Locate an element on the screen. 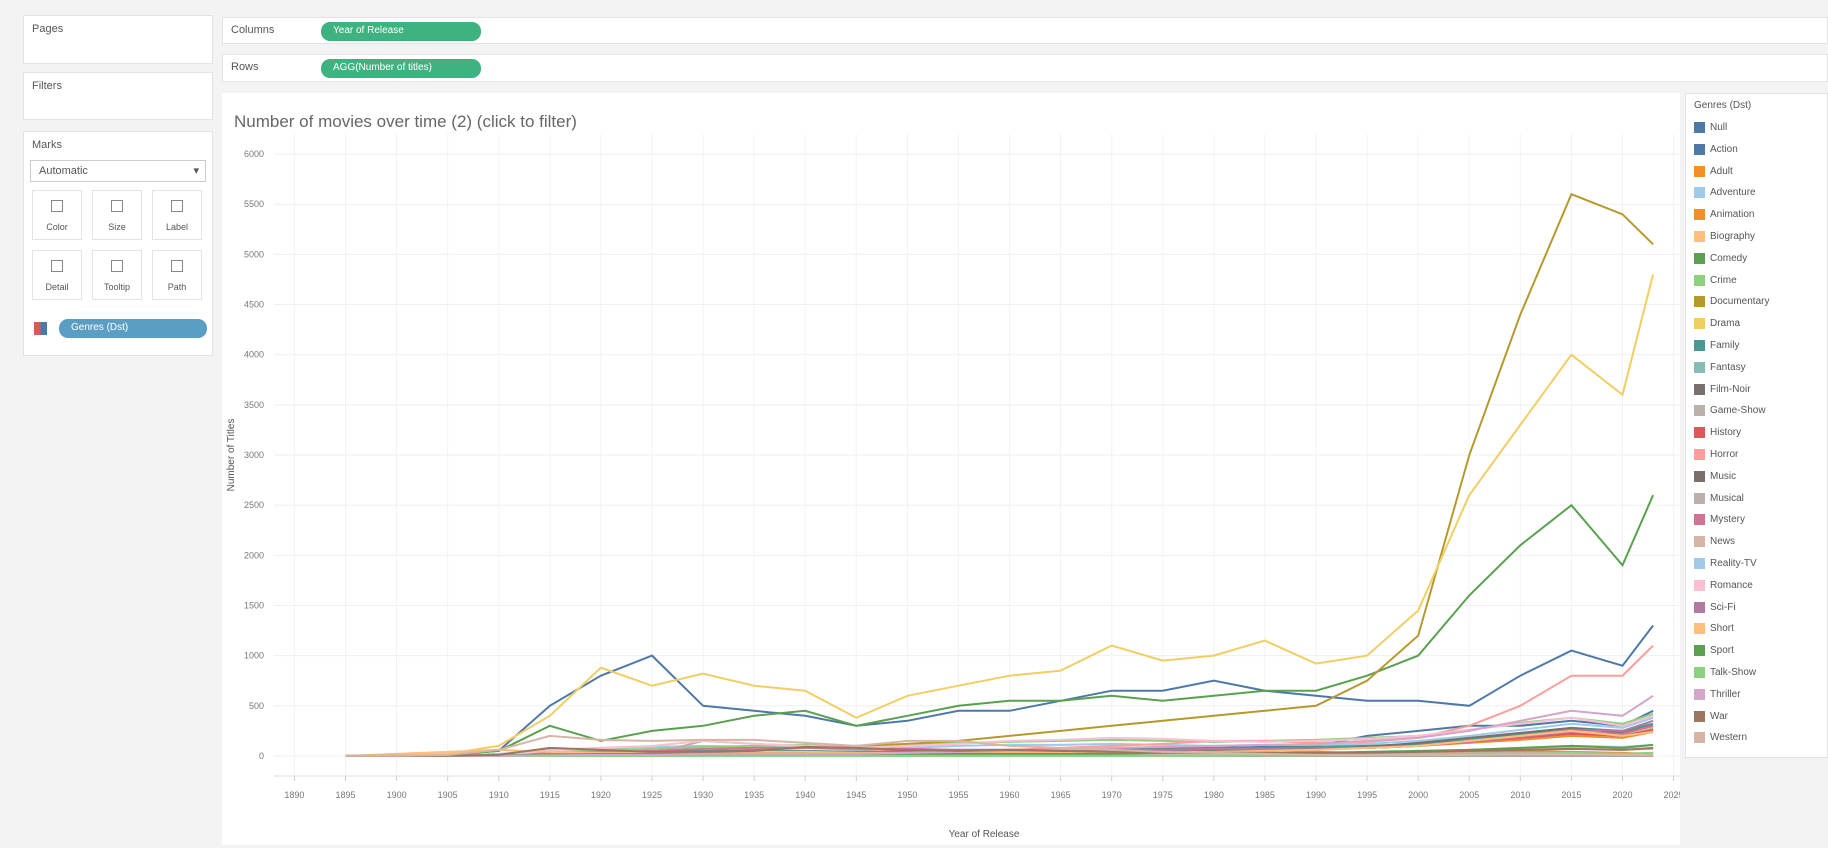 The image size is (1828, 848). rows-label: Rows is located at coordinates (245, 67).